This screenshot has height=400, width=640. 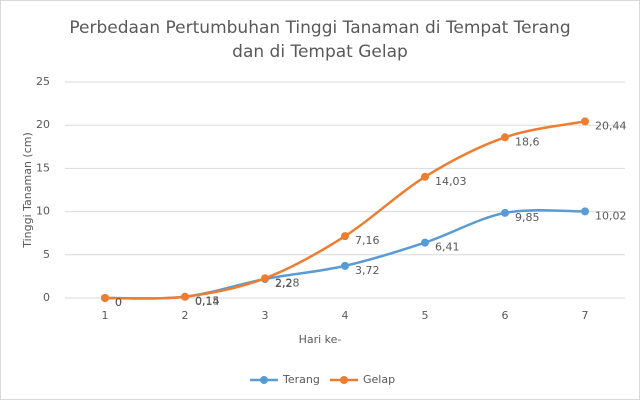 What do you see at coordinates (367, 270) in the screenshot?
I see `data-label: 3,72` at bounding box center [367, 270].